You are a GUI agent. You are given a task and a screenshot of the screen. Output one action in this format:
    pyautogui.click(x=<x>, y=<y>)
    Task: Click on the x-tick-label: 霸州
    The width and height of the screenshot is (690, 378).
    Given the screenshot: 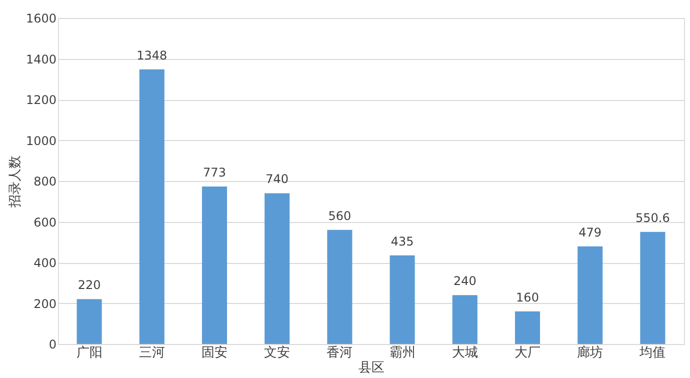 What is the action you would take?
    pyautogui.click(x=402, y=353)
    